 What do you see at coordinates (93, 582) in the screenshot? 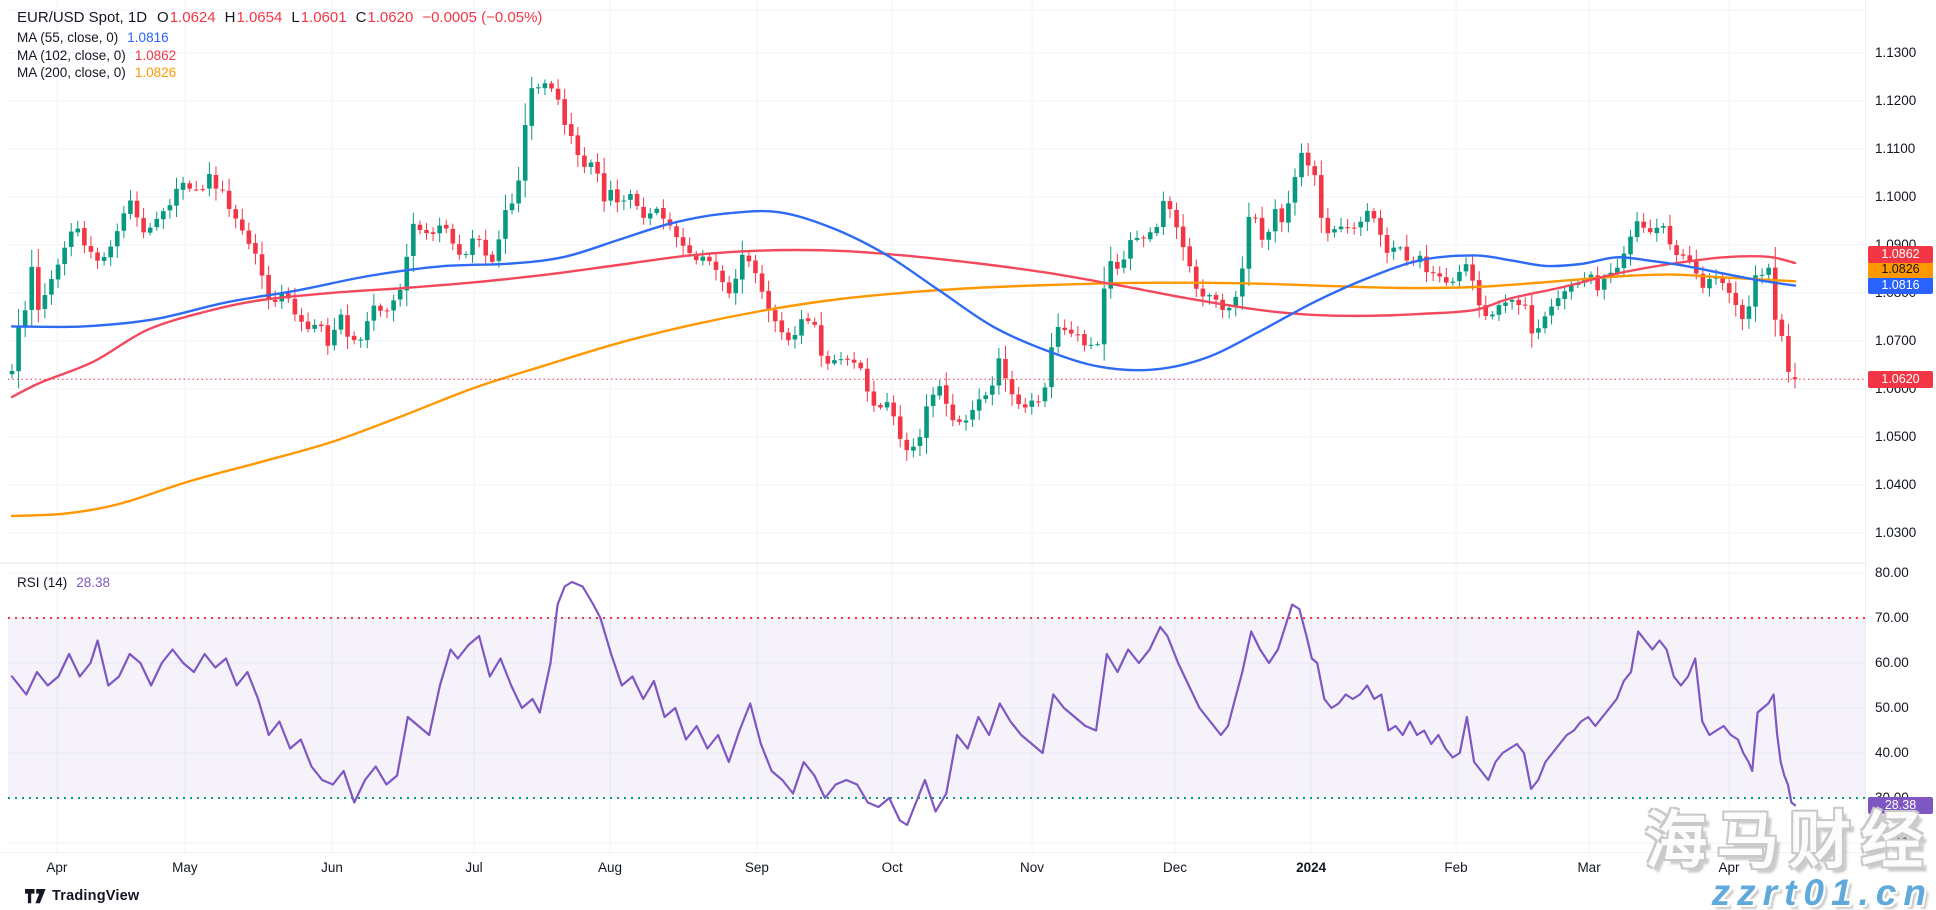
I see `rsi-value: 28.38` at bounding box center [93, 582].